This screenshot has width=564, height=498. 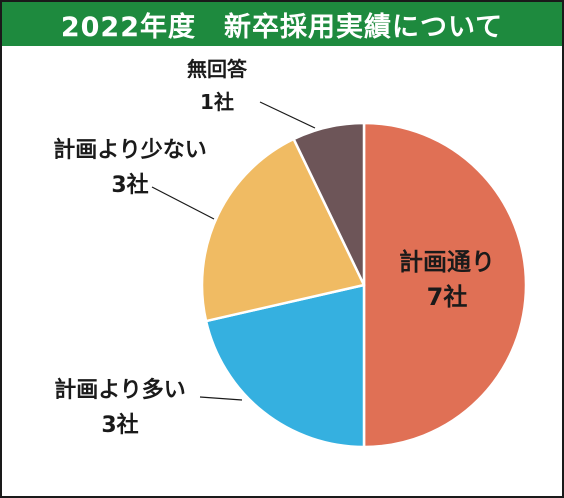 I want to click on slice-value-2: 3社, so click(x=119, y=425).